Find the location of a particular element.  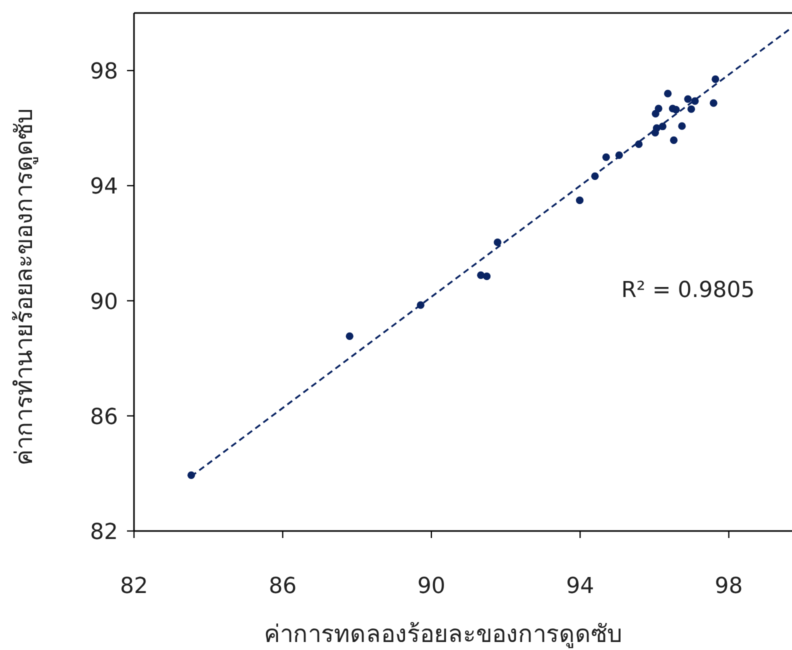

y-tick-label: 82 is located at coordinates (104, 532).